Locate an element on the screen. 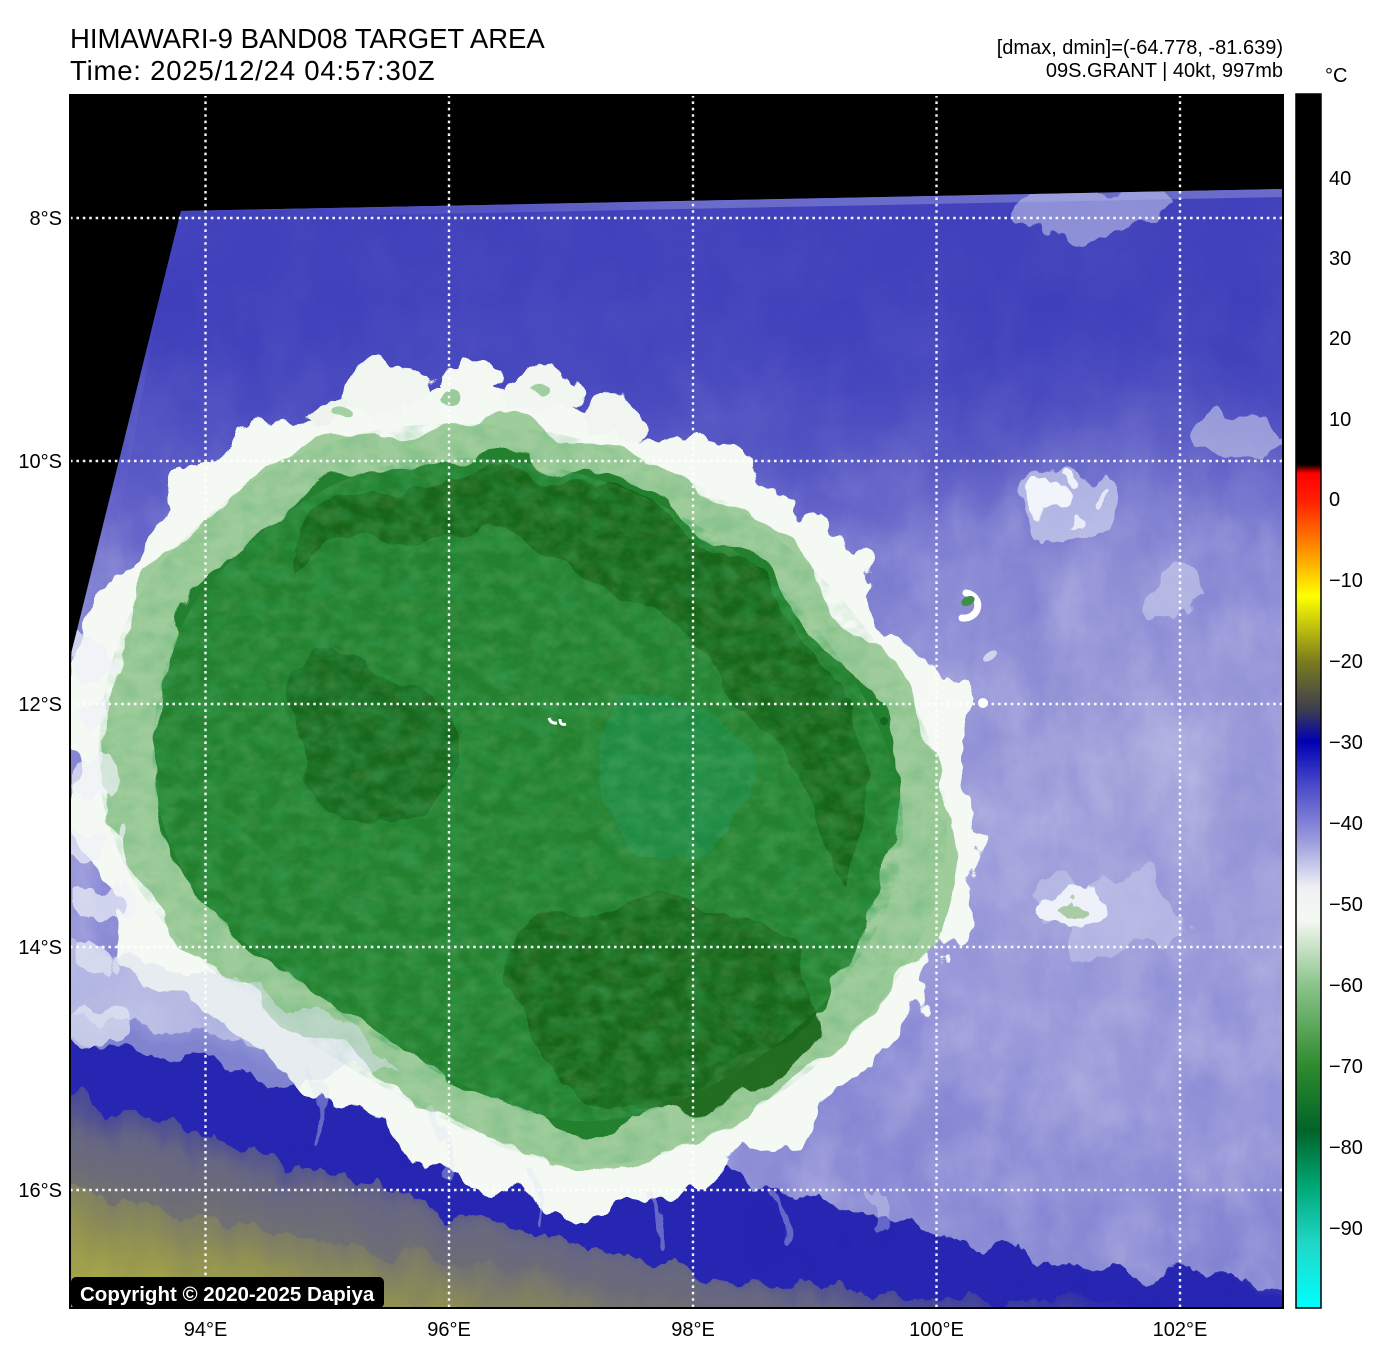  svg-text: 102°E is located at coordinates (1180, 1330).